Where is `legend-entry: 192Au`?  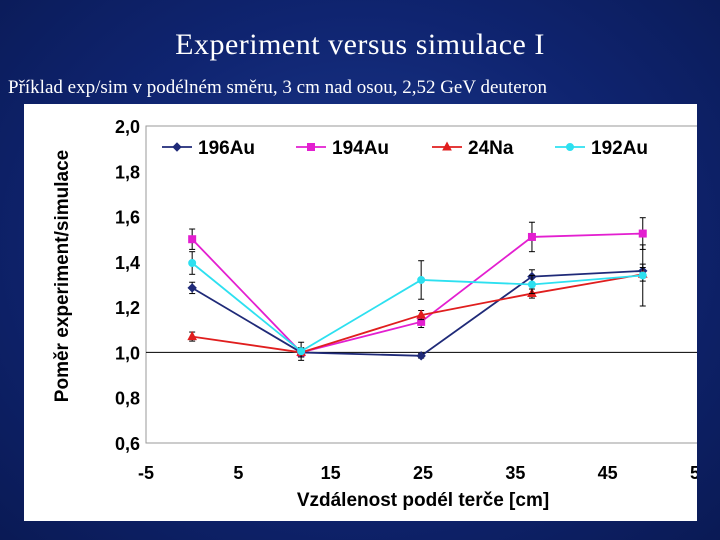 legend-entry: 192Au is located at coordinates (601, 148).